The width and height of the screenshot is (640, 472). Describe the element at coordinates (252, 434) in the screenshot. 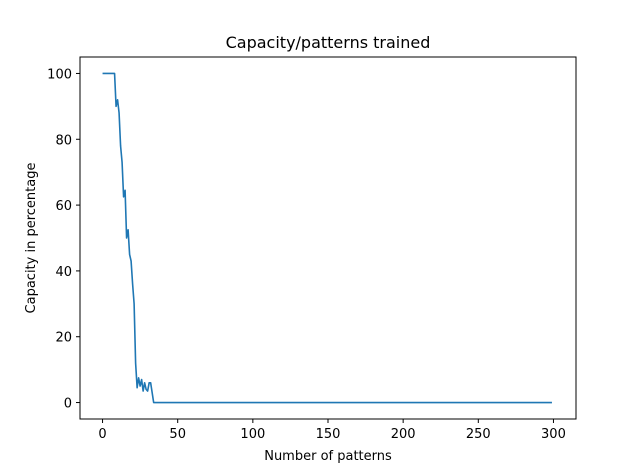

I see `x-tick-label: 100` at that location.